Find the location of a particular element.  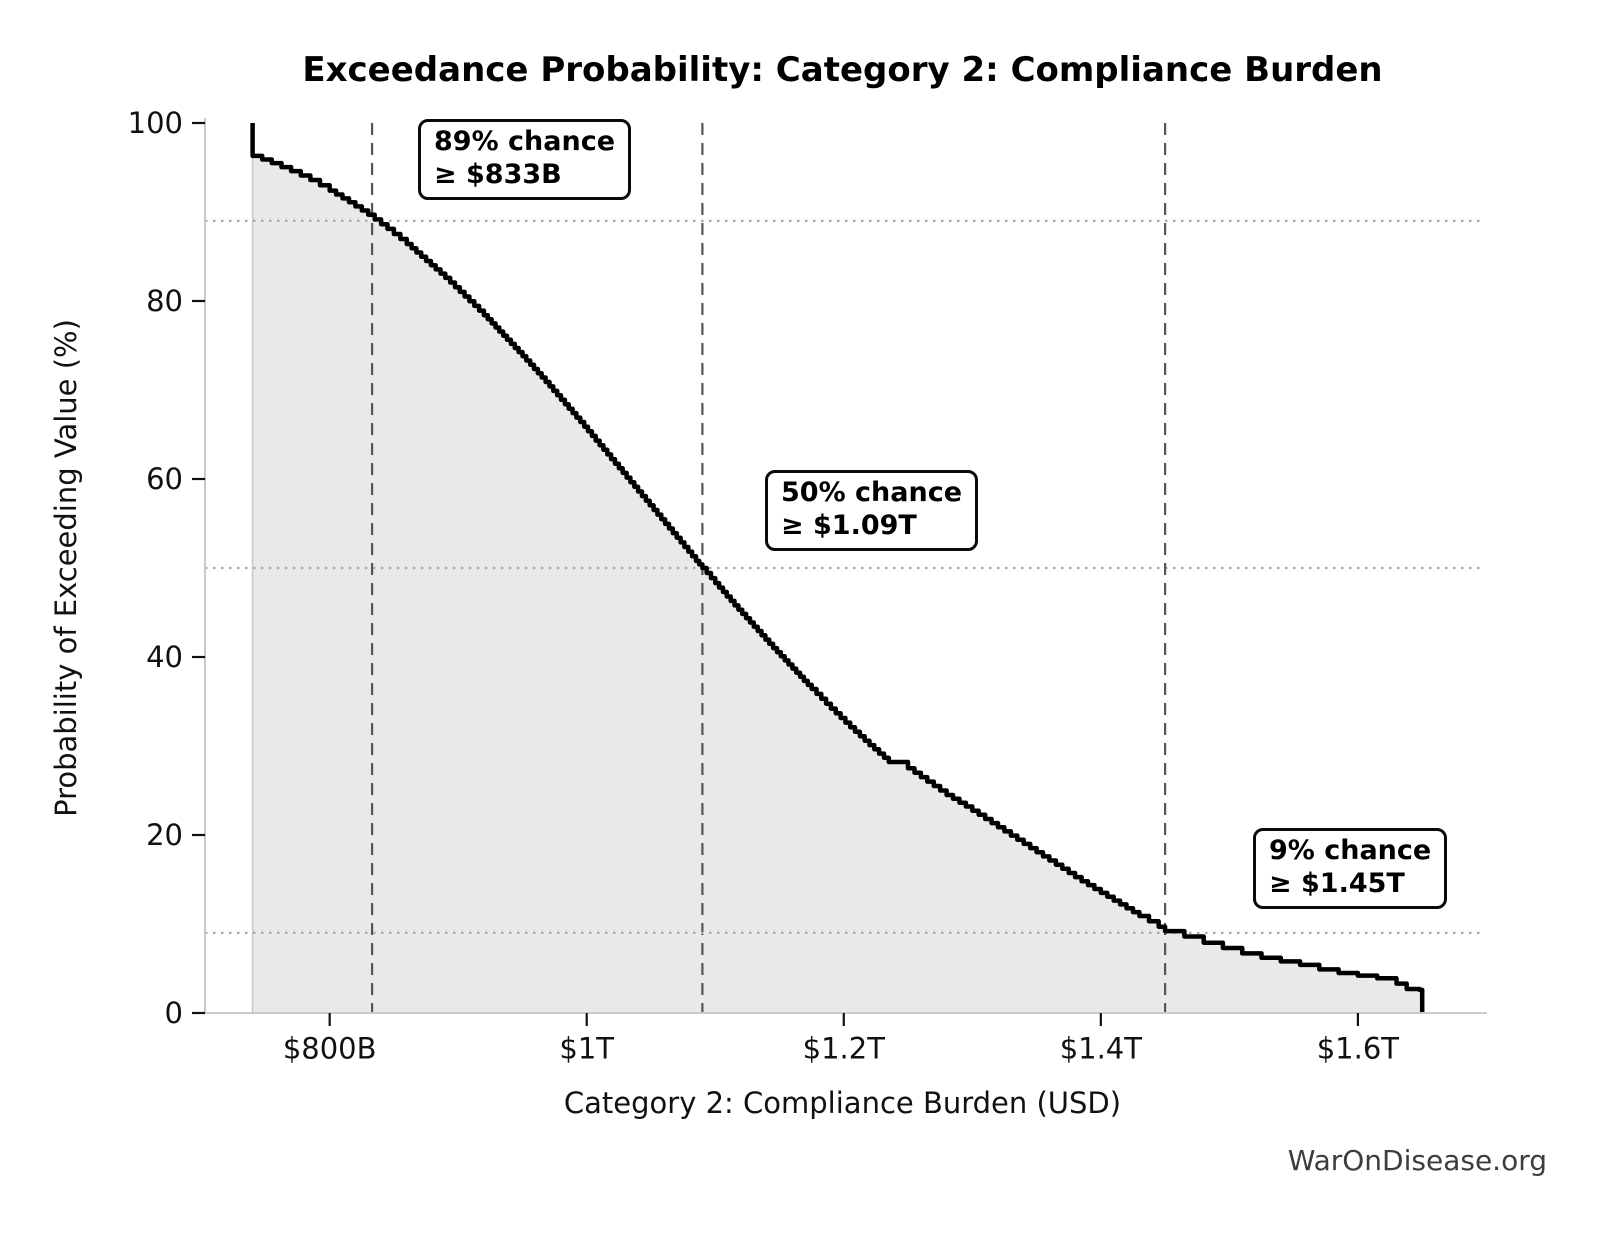

annotation-9pct: 9% chance ≥ $1.45T is located at coordinates (1350, 868).